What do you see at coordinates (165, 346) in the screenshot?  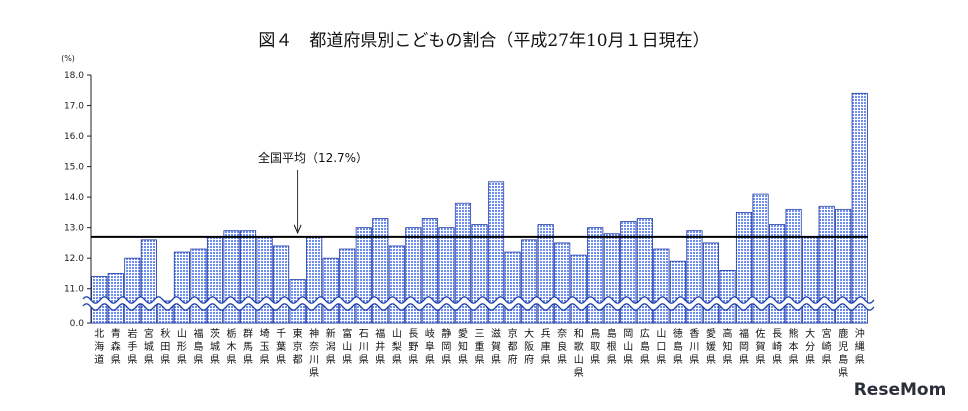 I see `x-label-秋田県: 秋田県` at bounding box center [165, 346].